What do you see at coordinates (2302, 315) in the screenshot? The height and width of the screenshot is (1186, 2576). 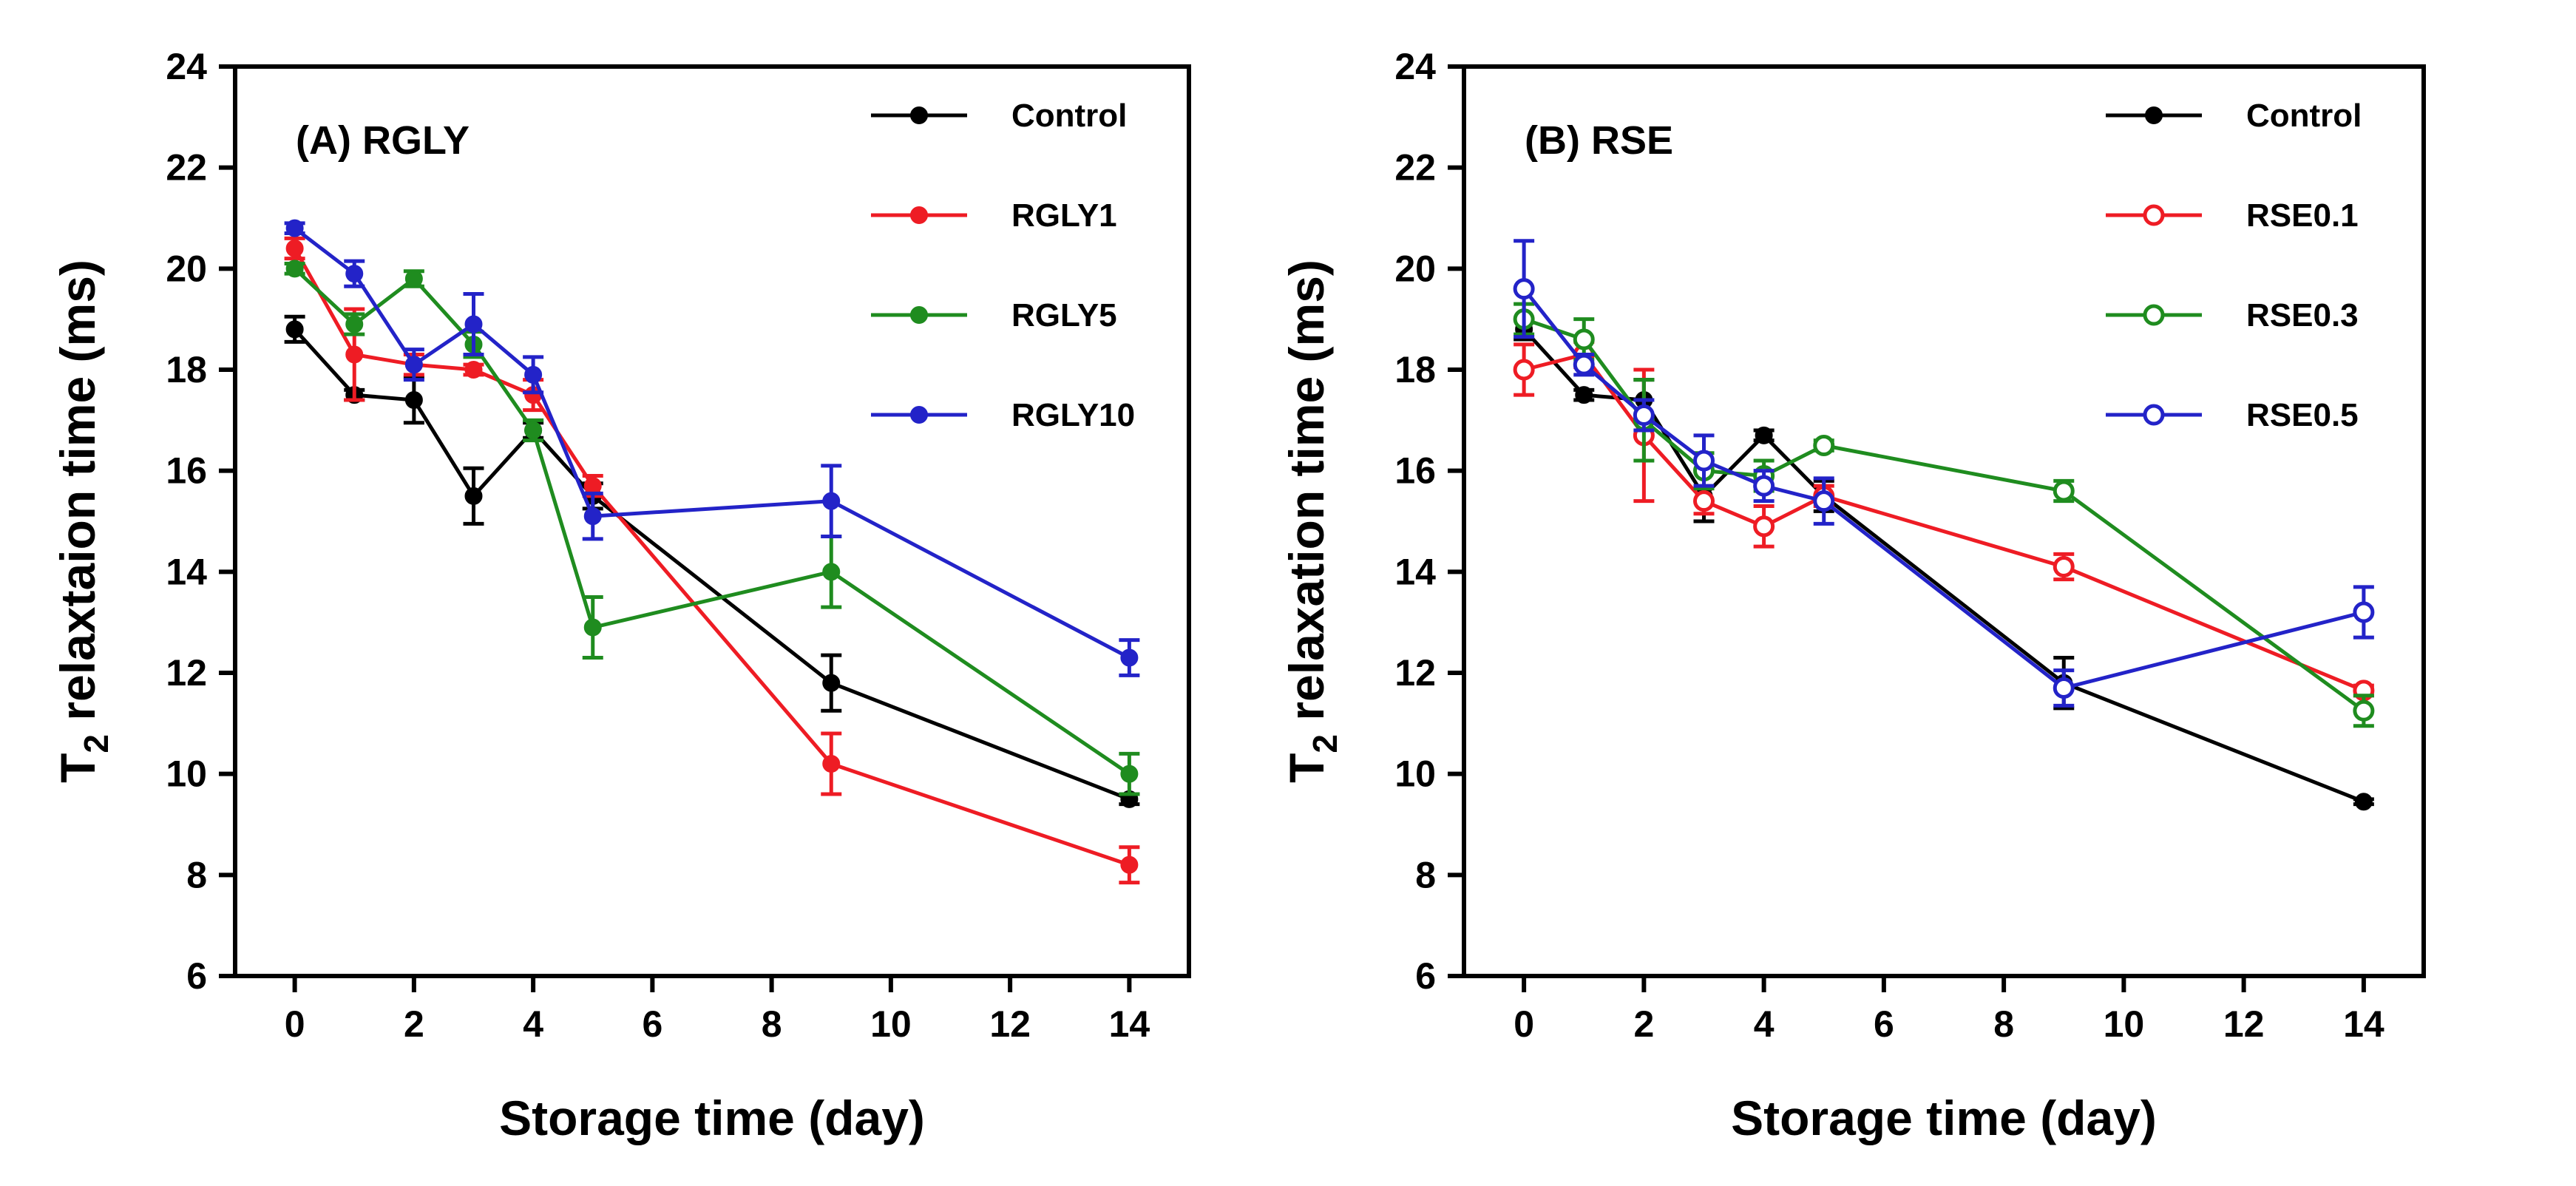 I see `legend-label: RSE0.3` at bounding box center [2302, 315].